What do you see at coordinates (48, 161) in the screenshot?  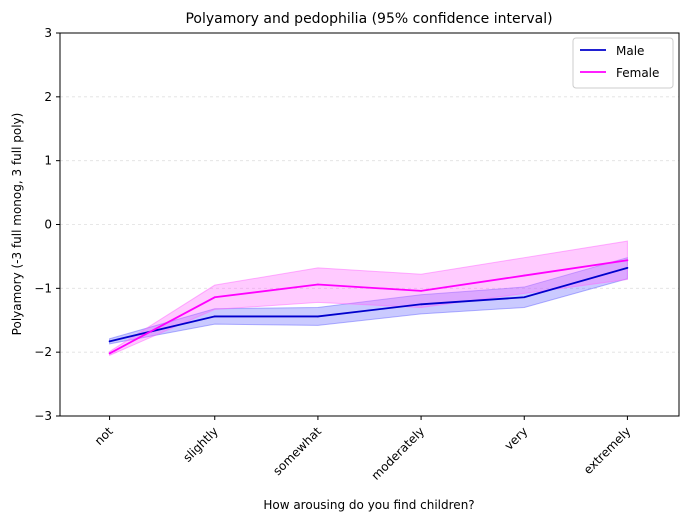 I see `y-tick-label: 1` at bounding box center [48, 161].